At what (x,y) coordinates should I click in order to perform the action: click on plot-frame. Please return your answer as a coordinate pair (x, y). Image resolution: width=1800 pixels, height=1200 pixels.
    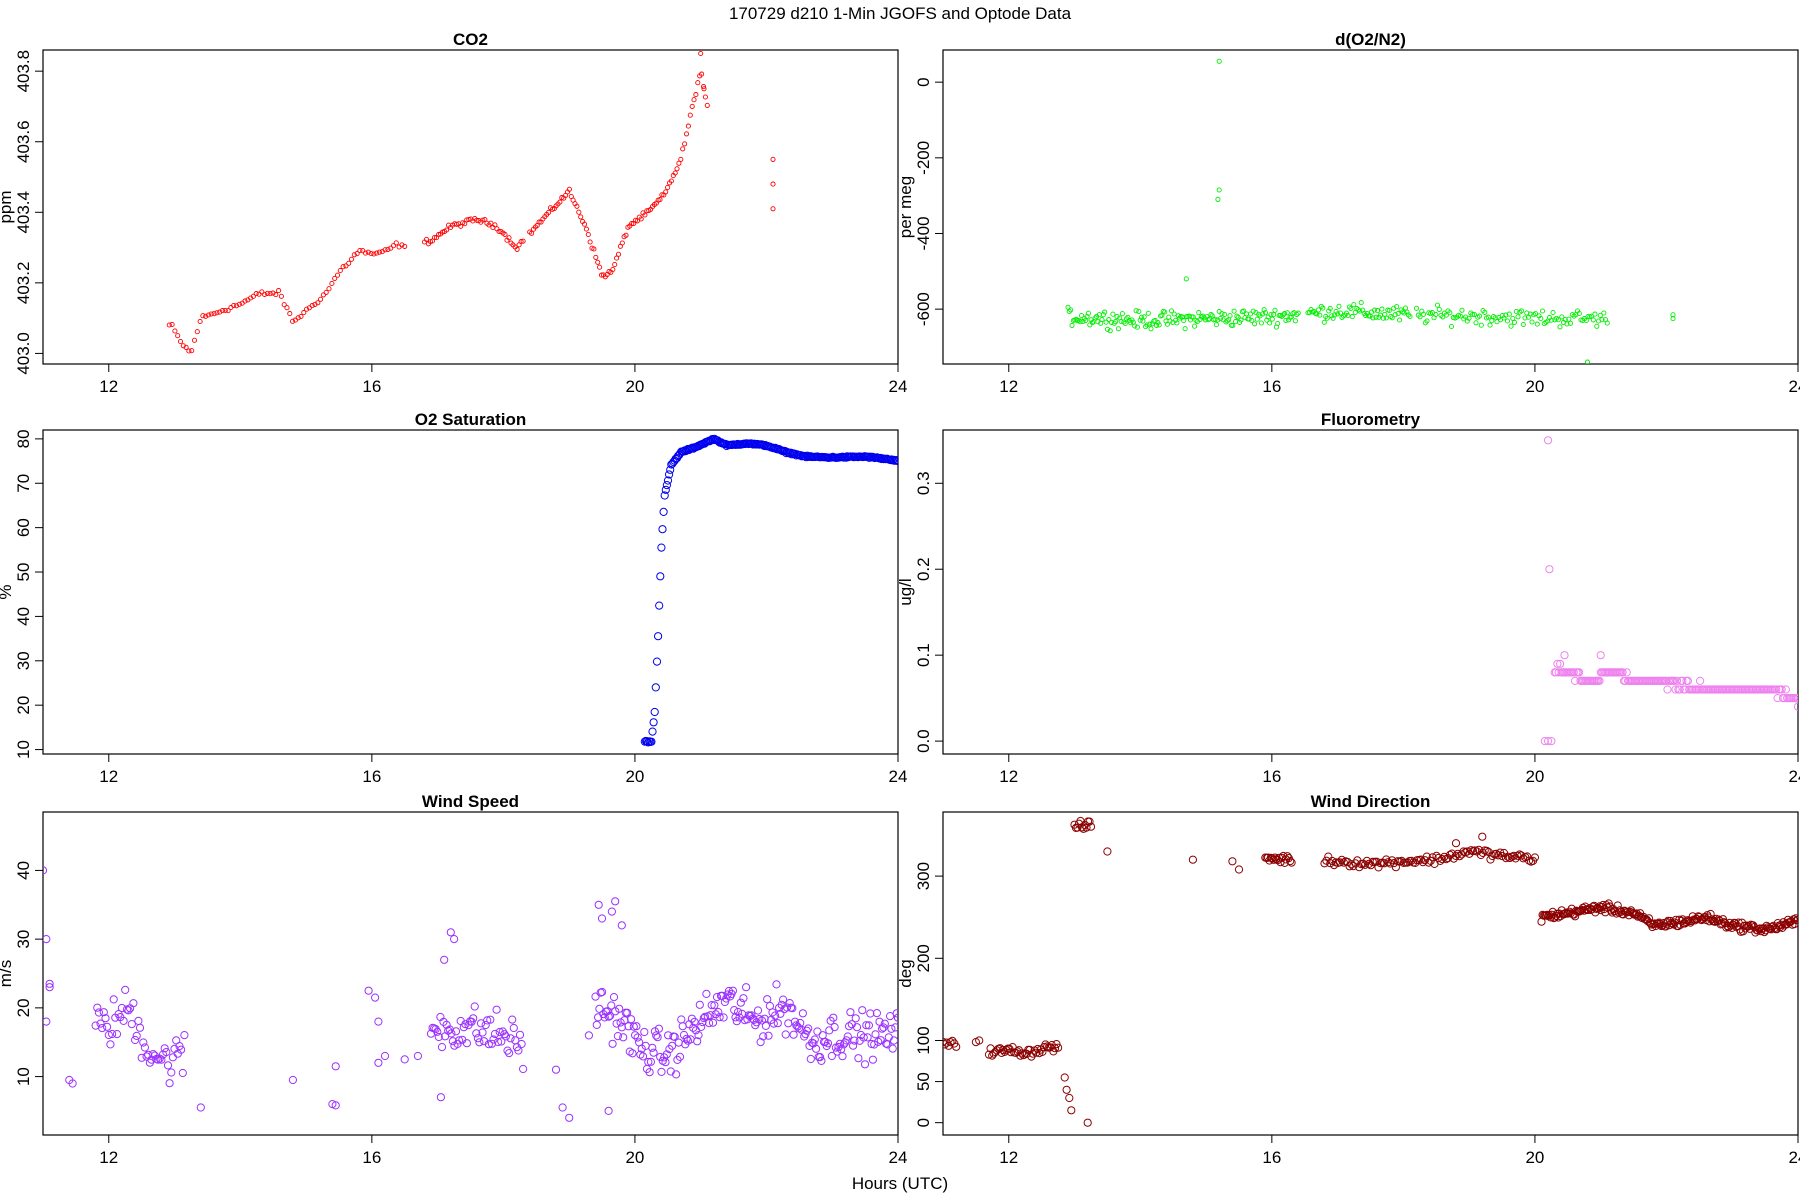
    Looking at the image, I should click on (1370, 207).